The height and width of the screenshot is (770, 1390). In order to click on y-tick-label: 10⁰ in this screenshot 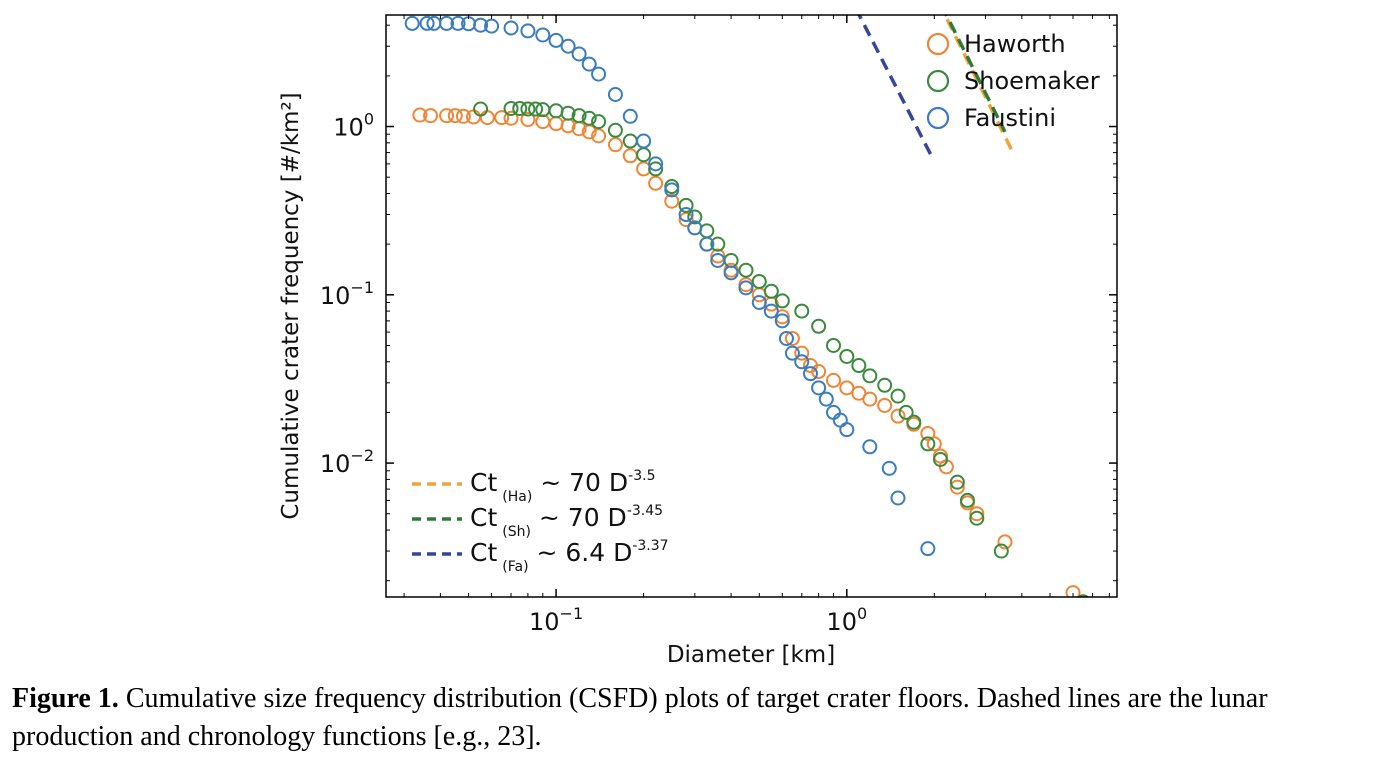, I will do `click(353, 126)`.